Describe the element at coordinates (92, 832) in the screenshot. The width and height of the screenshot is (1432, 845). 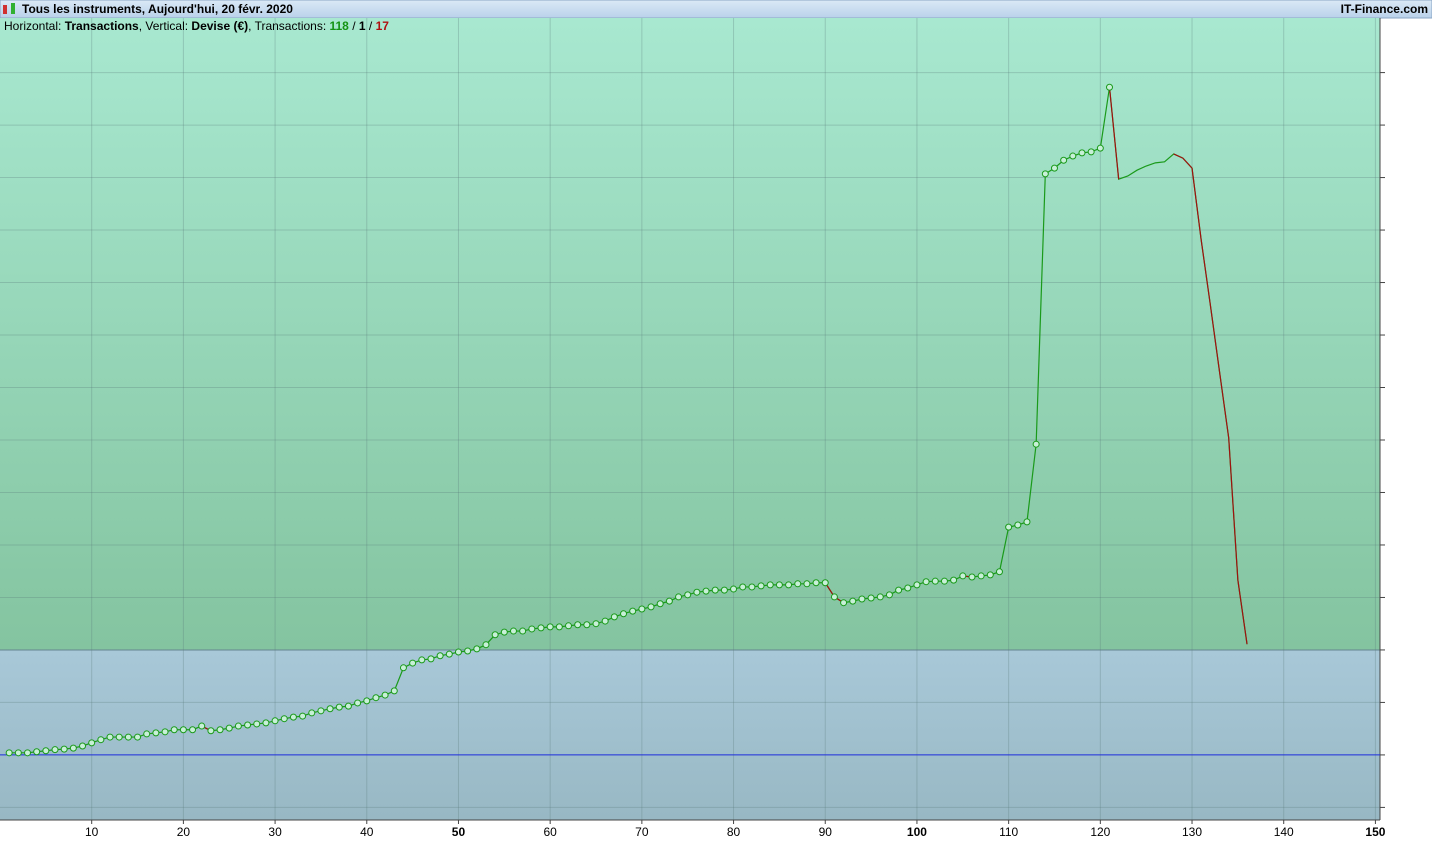
I see `x-tick-label: 10` at that location.